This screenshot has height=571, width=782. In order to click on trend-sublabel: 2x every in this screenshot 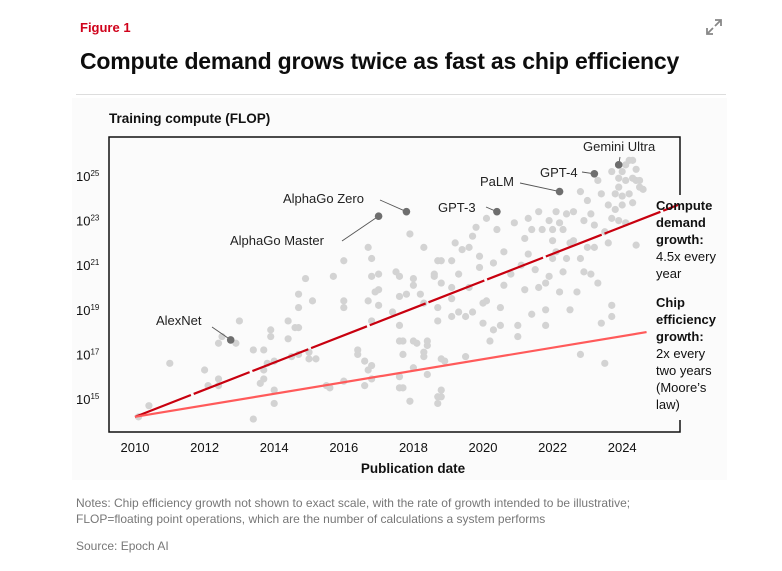, I will do `click(681, 353)`.